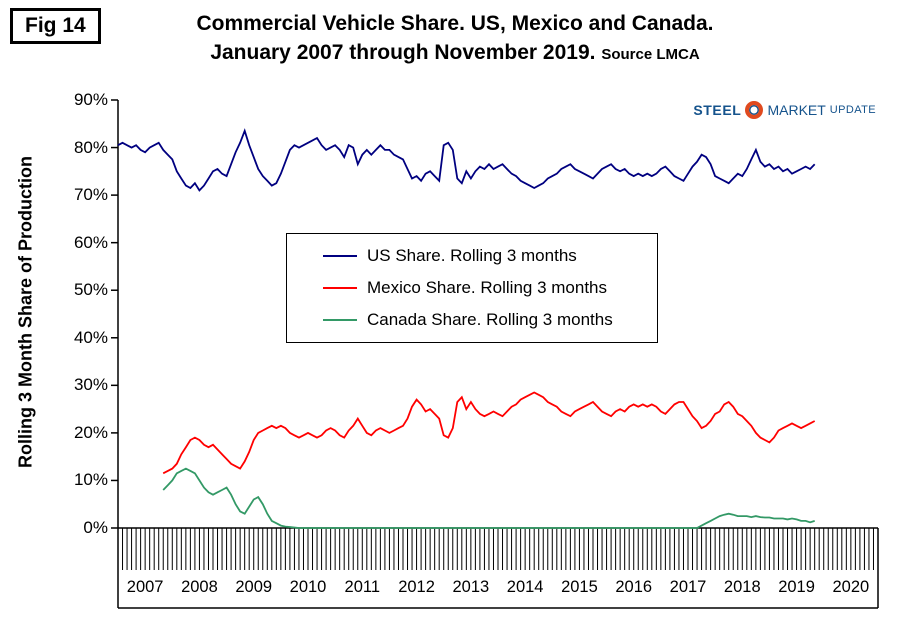 Image resolution: width=910 pixels, height=622 pixels. Describe the element at coordinates (90, 195) in the screenshot. I see `y-tick-label: 70%` at that location.